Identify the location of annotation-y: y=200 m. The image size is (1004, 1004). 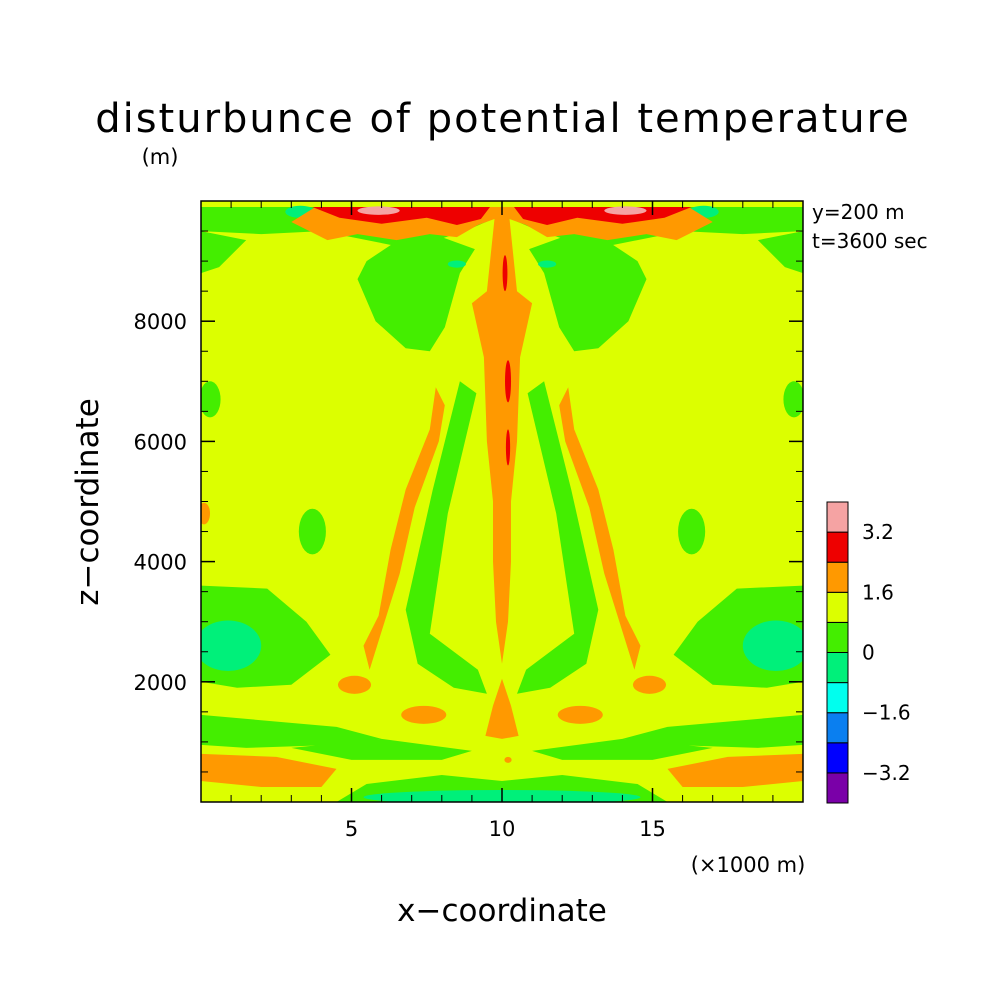
(858, 212).